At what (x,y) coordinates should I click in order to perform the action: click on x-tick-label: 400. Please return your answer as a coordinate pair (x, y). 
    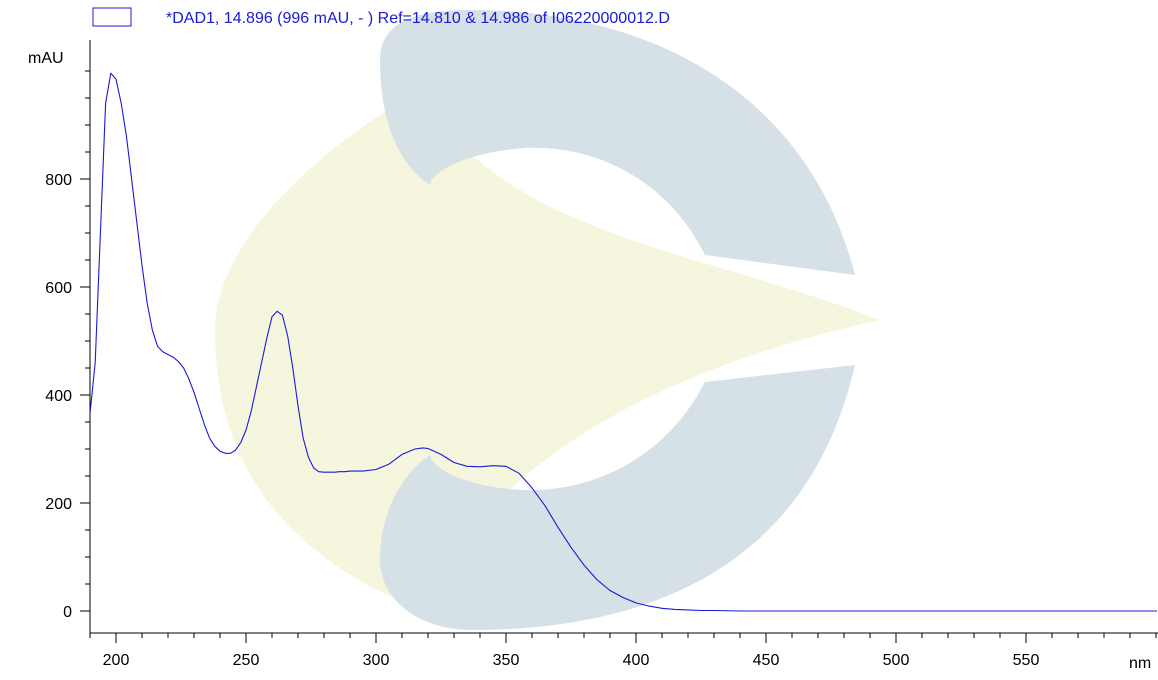
    Looking at the image, I should click on (636, 660).